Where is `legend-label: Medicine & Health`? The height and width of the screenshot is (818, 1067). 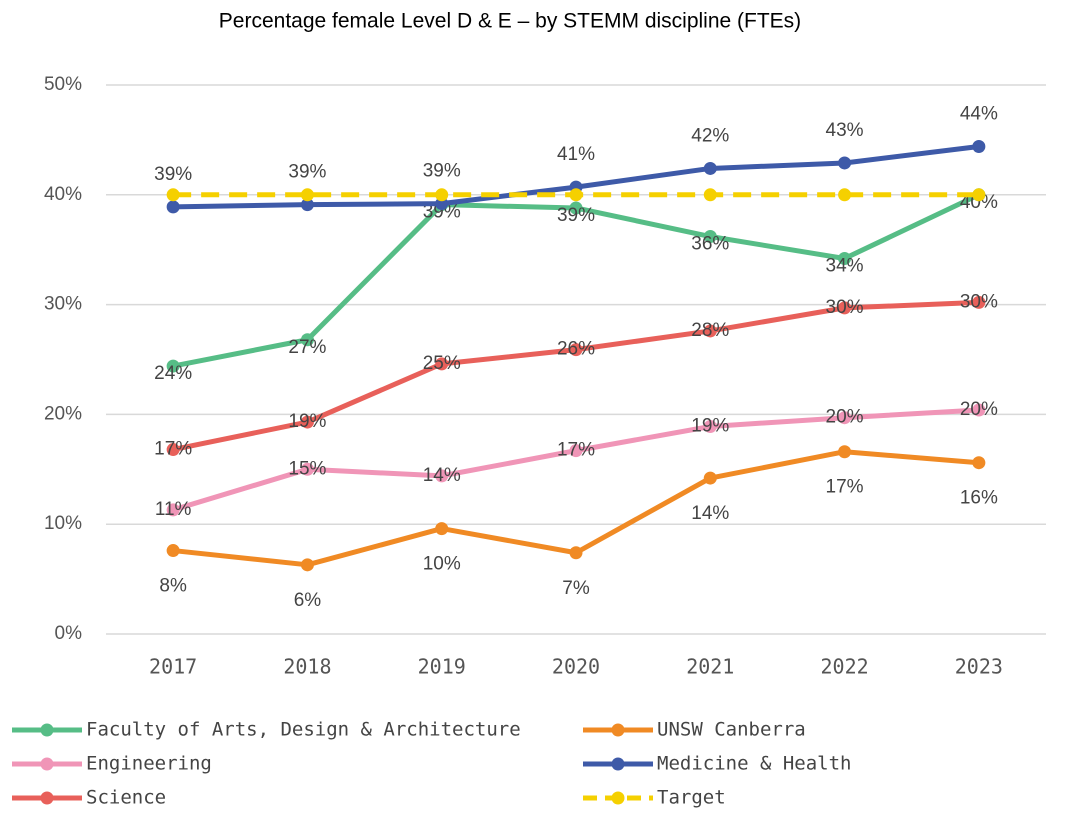 legend-label: Medicine & Health is located at coordinates (754, 764).